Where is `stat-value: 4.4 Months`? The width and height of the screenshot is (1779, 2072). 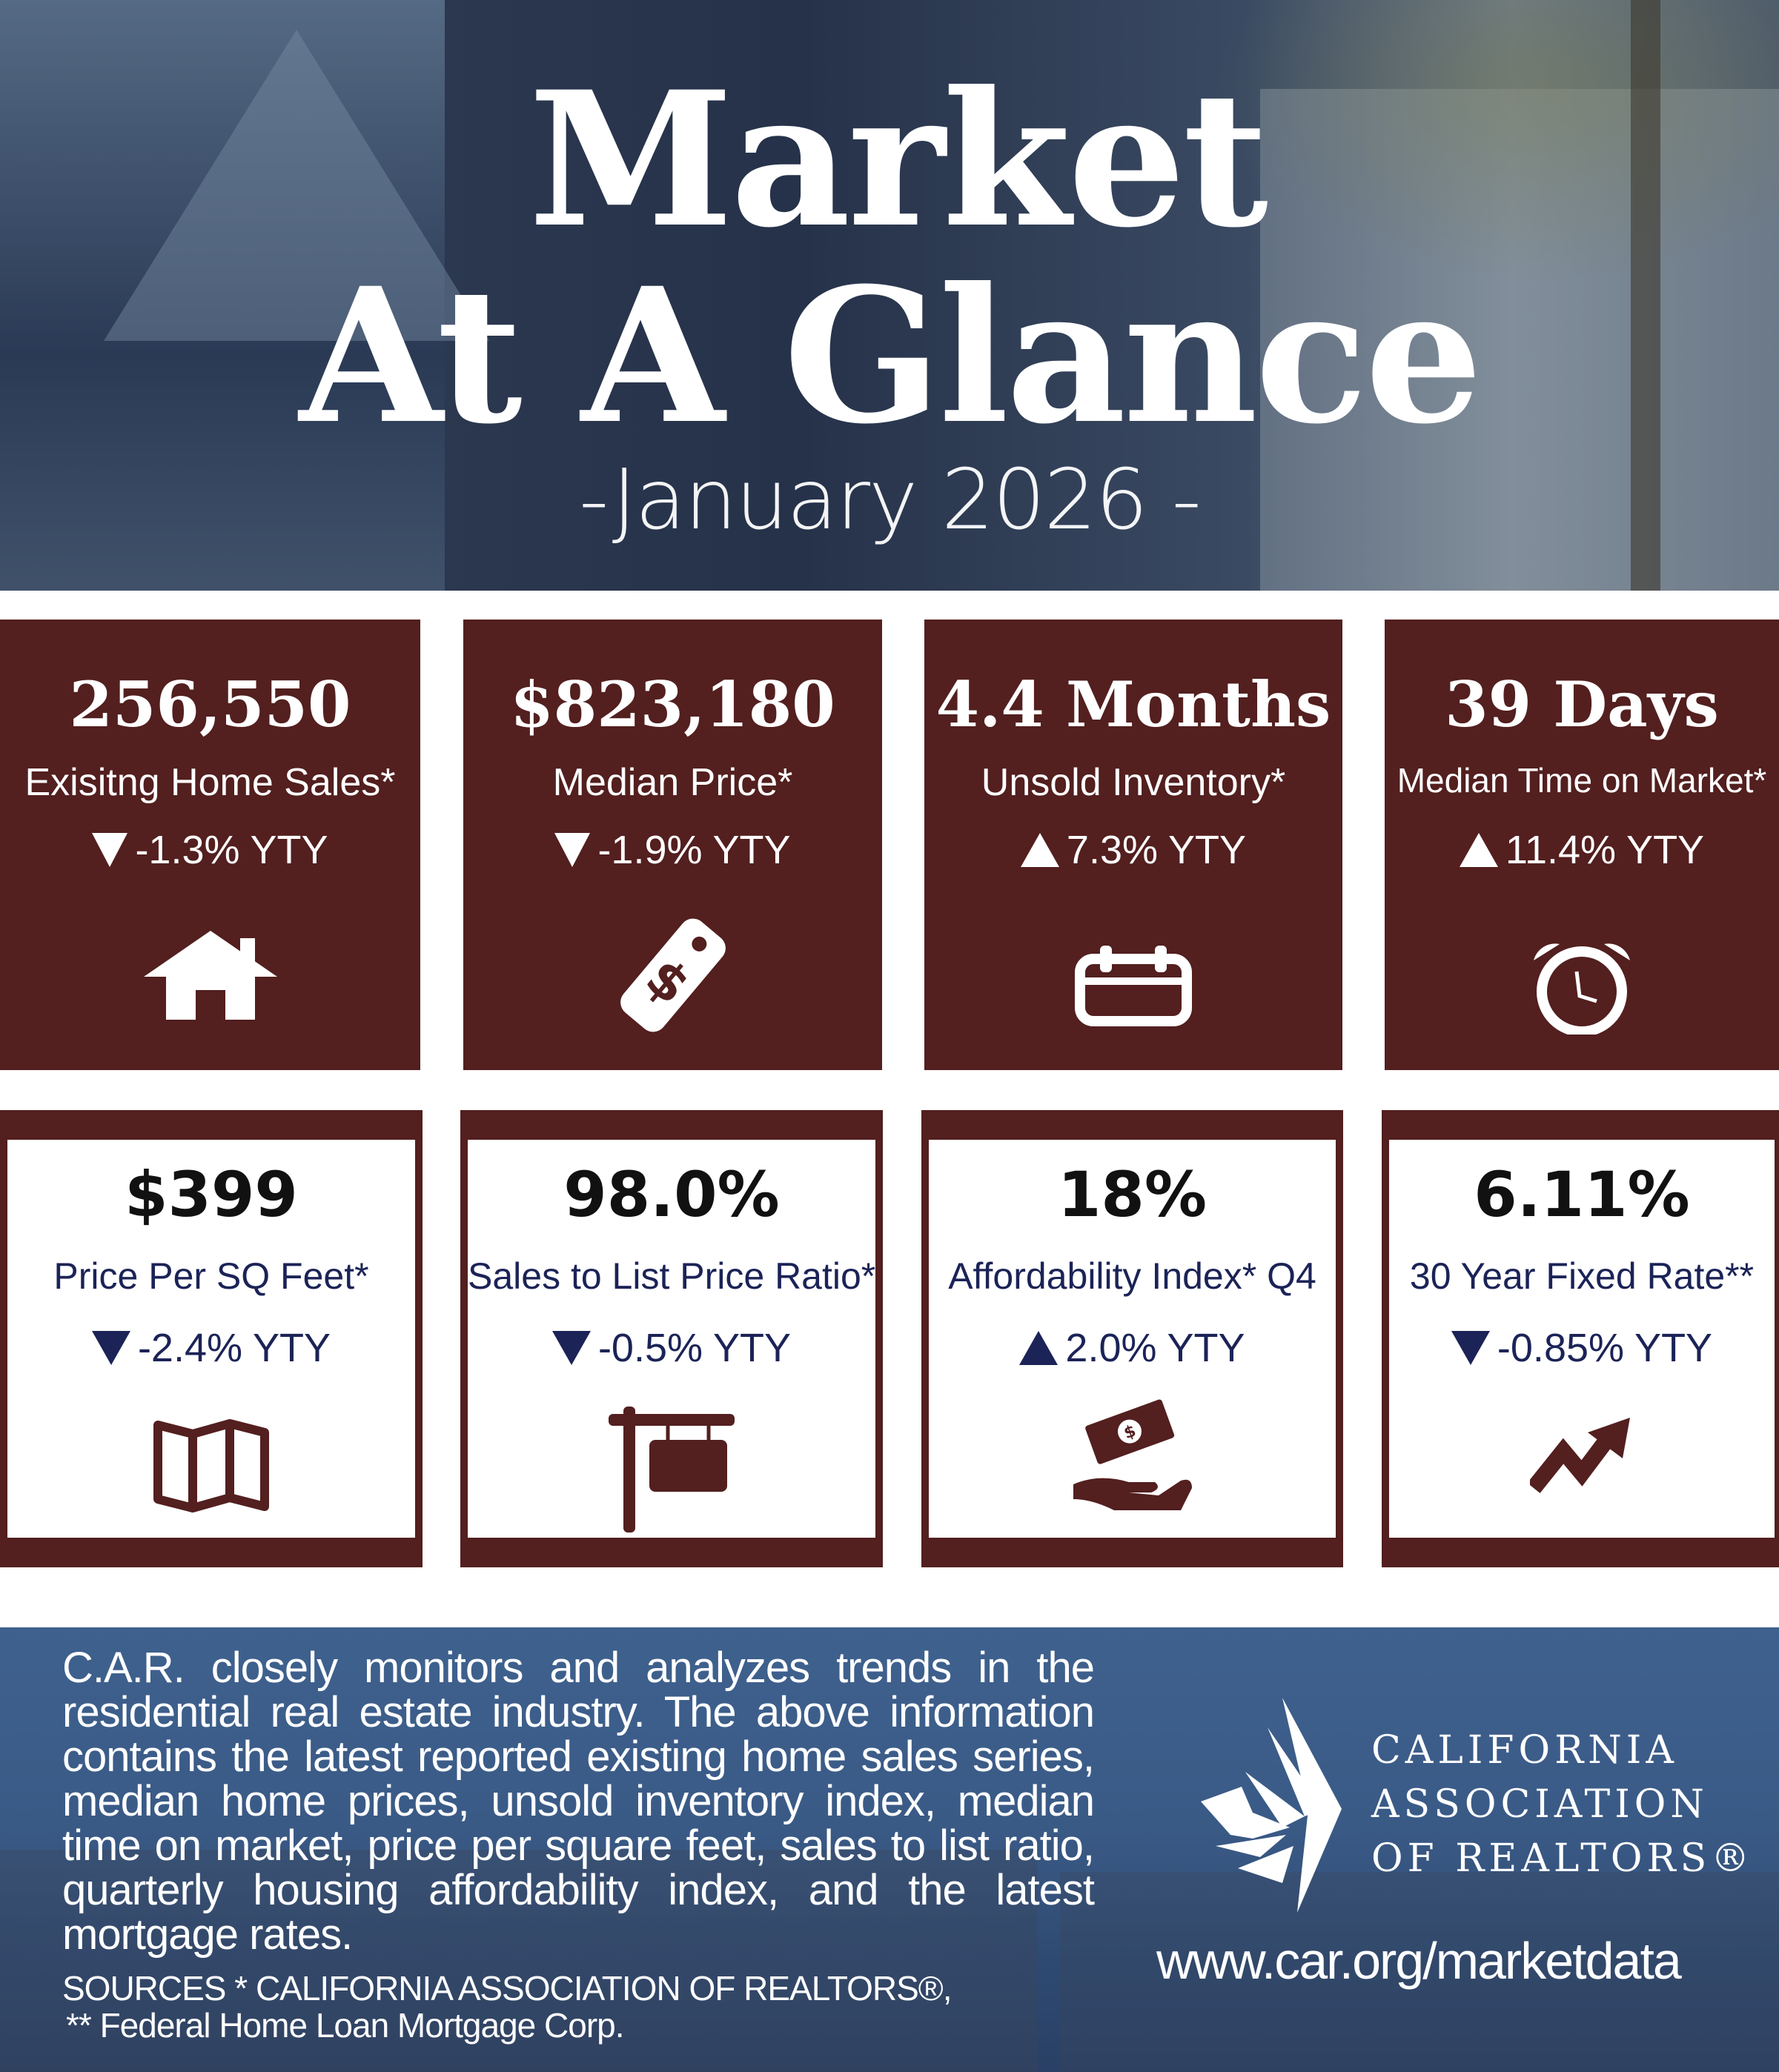
stat-value: 4.4 Months is located at coordinates (1133, 704).